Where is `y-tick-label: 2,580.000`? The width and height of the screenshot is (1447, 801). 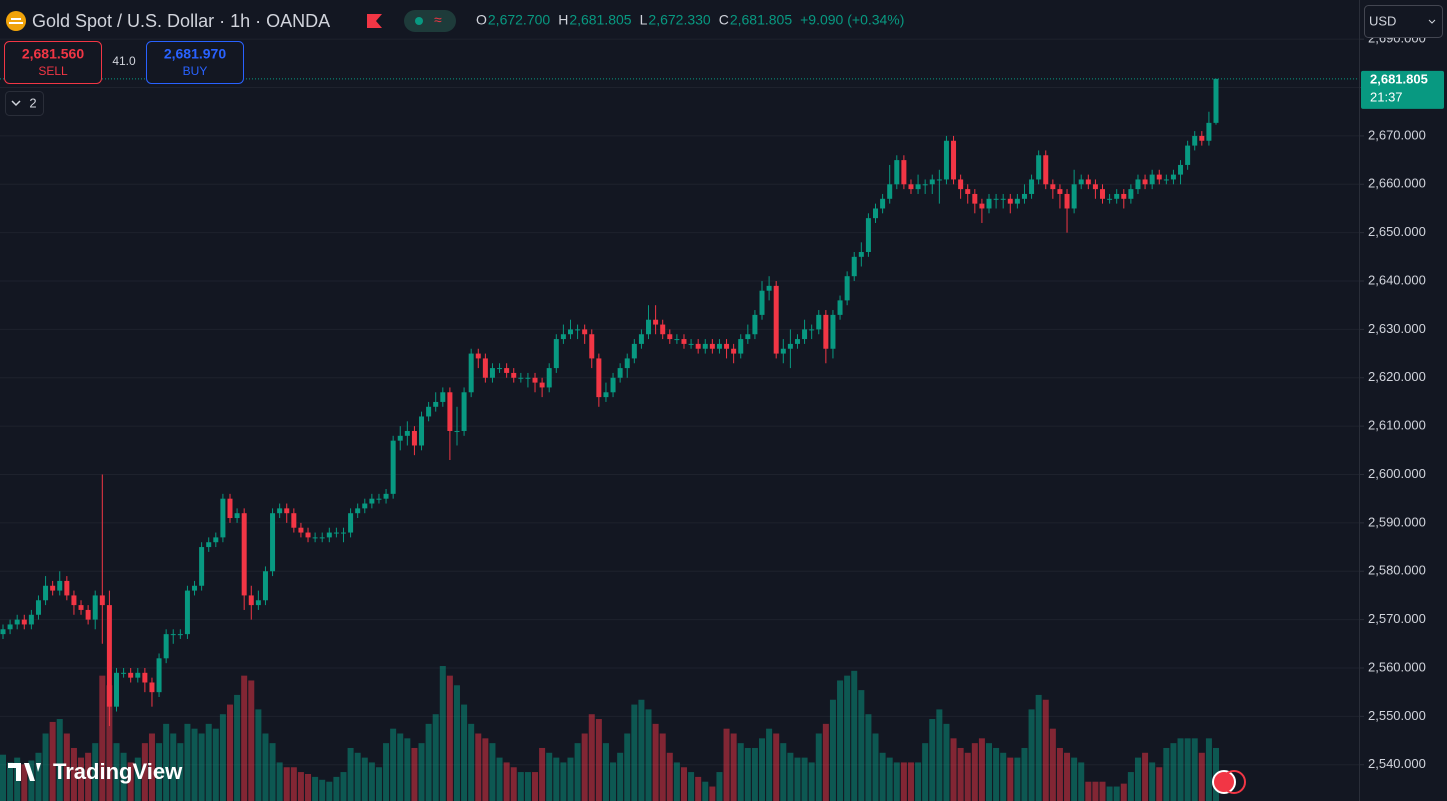 y-tick-label: 2,580.000 is located at coordinates (1397, 570).